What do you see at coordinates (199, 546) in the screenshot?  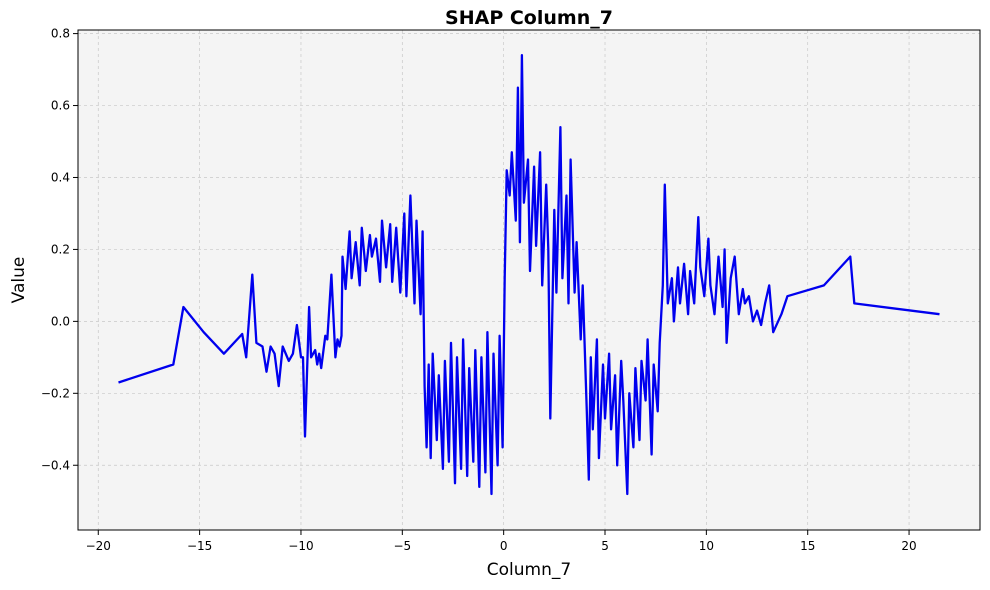 I see `x-tick-label: −15` at bounding box center [199, 546].